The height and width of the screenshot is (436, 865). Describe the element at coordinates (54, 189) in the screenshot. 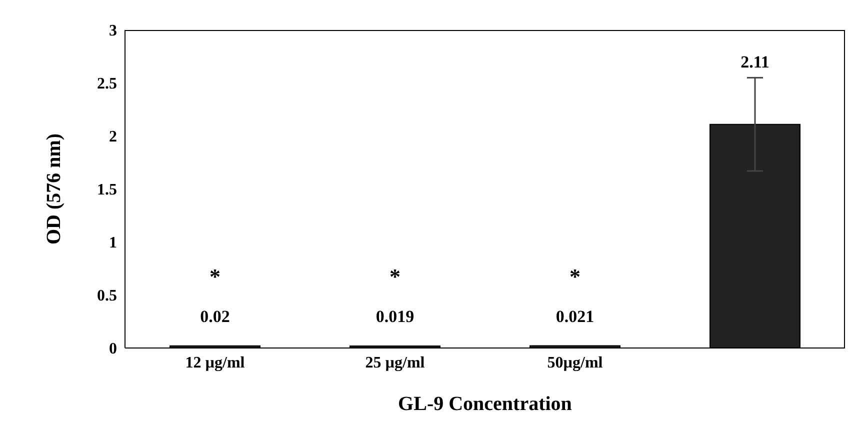

I see `y-axis-title: OD (576 nm)` at that location.